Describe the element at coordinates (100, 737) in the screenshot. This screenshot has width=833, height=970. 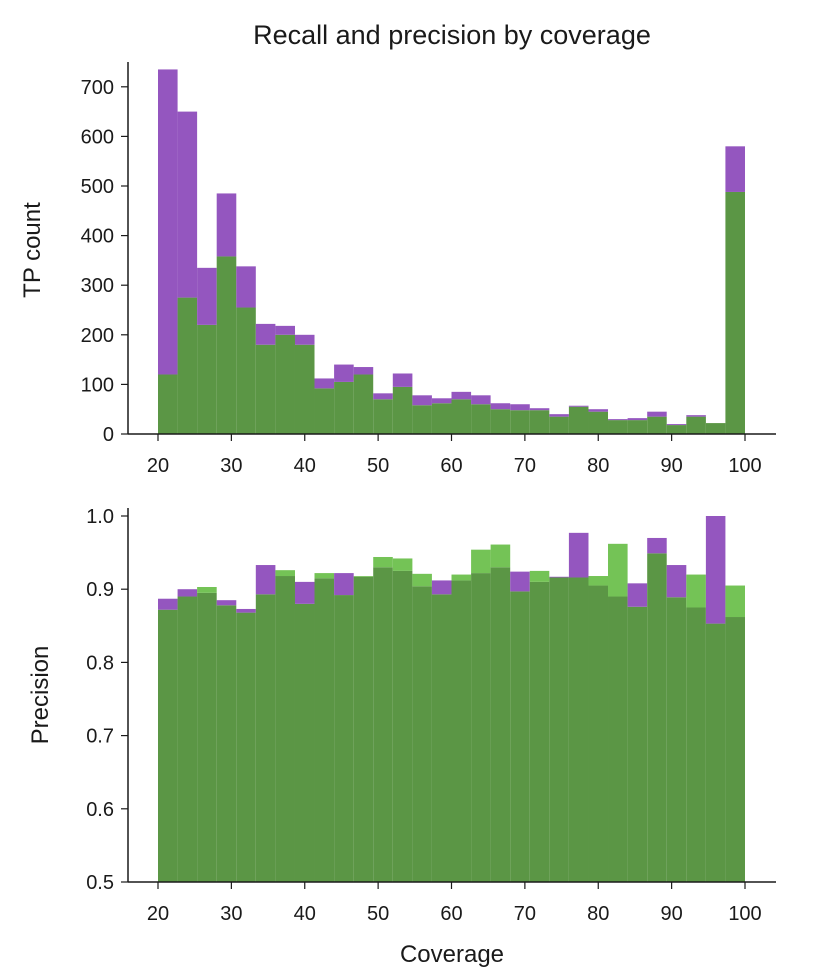
I see `bottom-y-tick-label-2: 0.7` at that location.